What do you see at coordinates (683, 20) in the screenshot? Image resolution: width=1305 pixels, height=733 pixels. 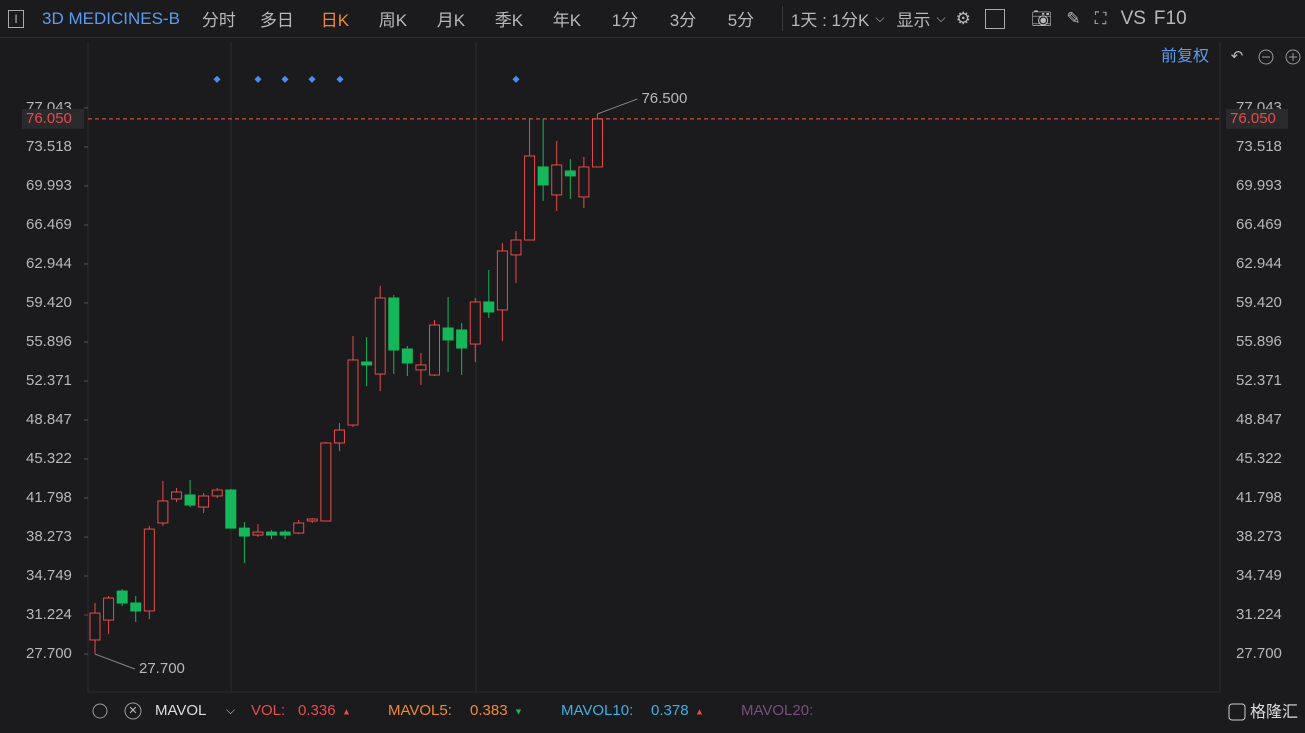 I see `period-tab: 3分` at bounding box center [683, 20].